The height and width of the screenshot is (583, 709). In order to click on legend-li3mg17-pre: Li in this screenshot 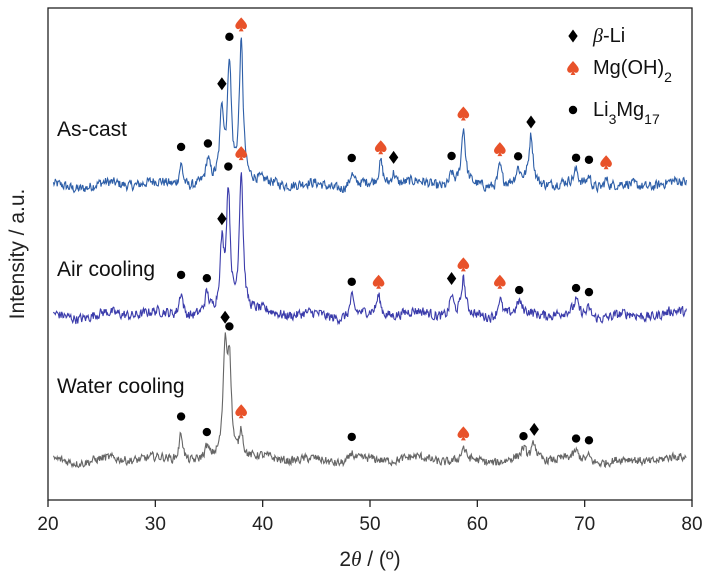, I will do `click(601, 110)`.